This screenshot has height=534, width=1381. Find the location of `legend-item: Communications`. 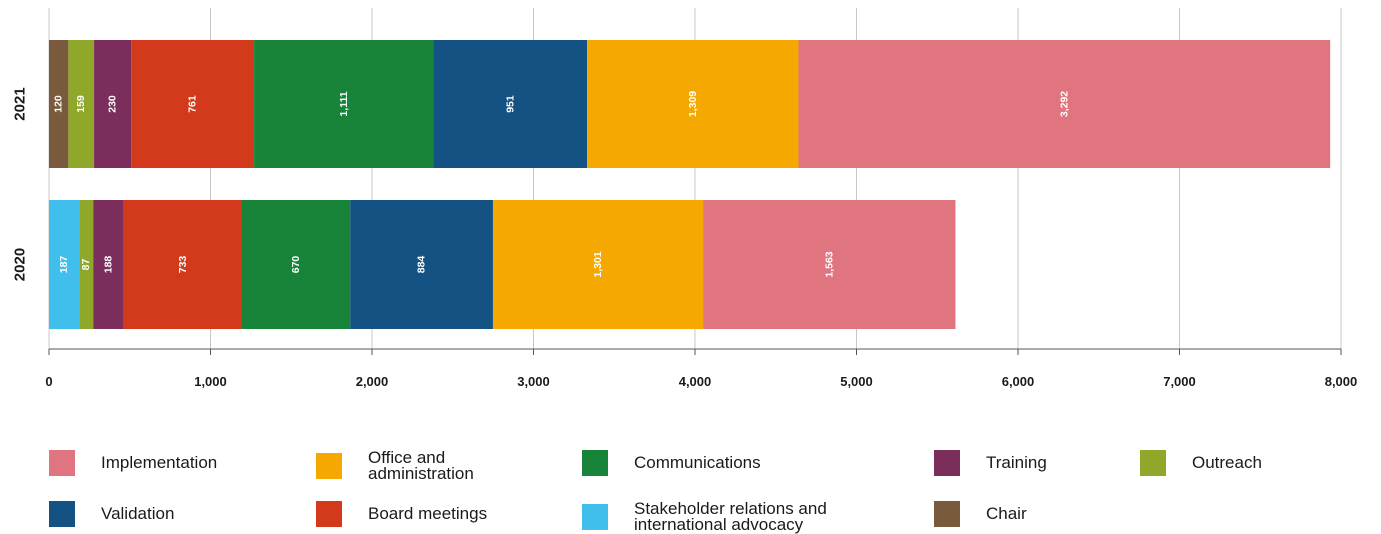

legend-item: Communications is located at coordinates (671, 463).